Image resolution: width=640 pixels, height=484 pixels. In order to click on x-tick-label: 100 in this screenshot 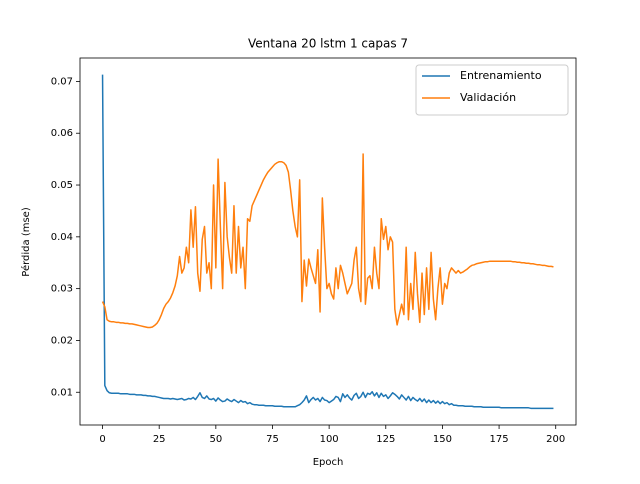, I will do `click(329, 439)`.